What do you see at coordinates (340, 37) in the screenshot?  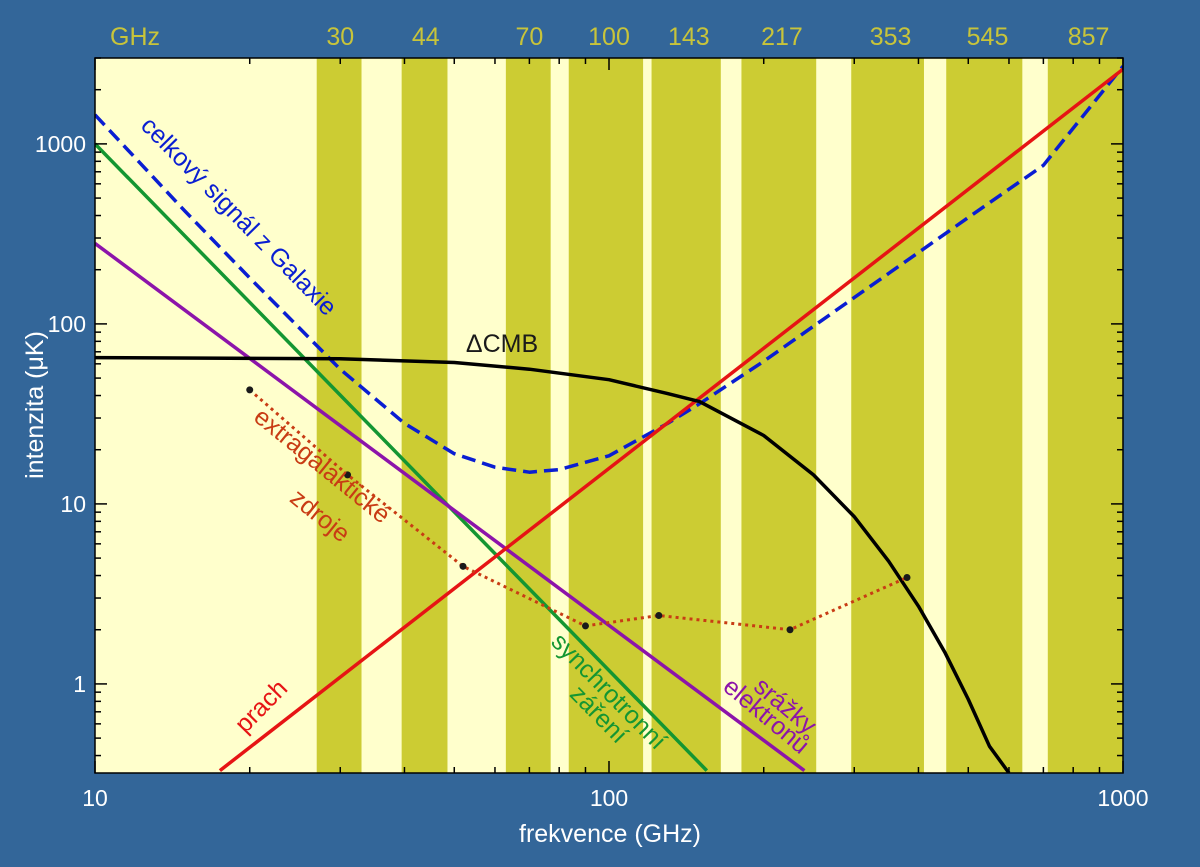 I see `band-label-30: 30` at bounding box center [340, 37].